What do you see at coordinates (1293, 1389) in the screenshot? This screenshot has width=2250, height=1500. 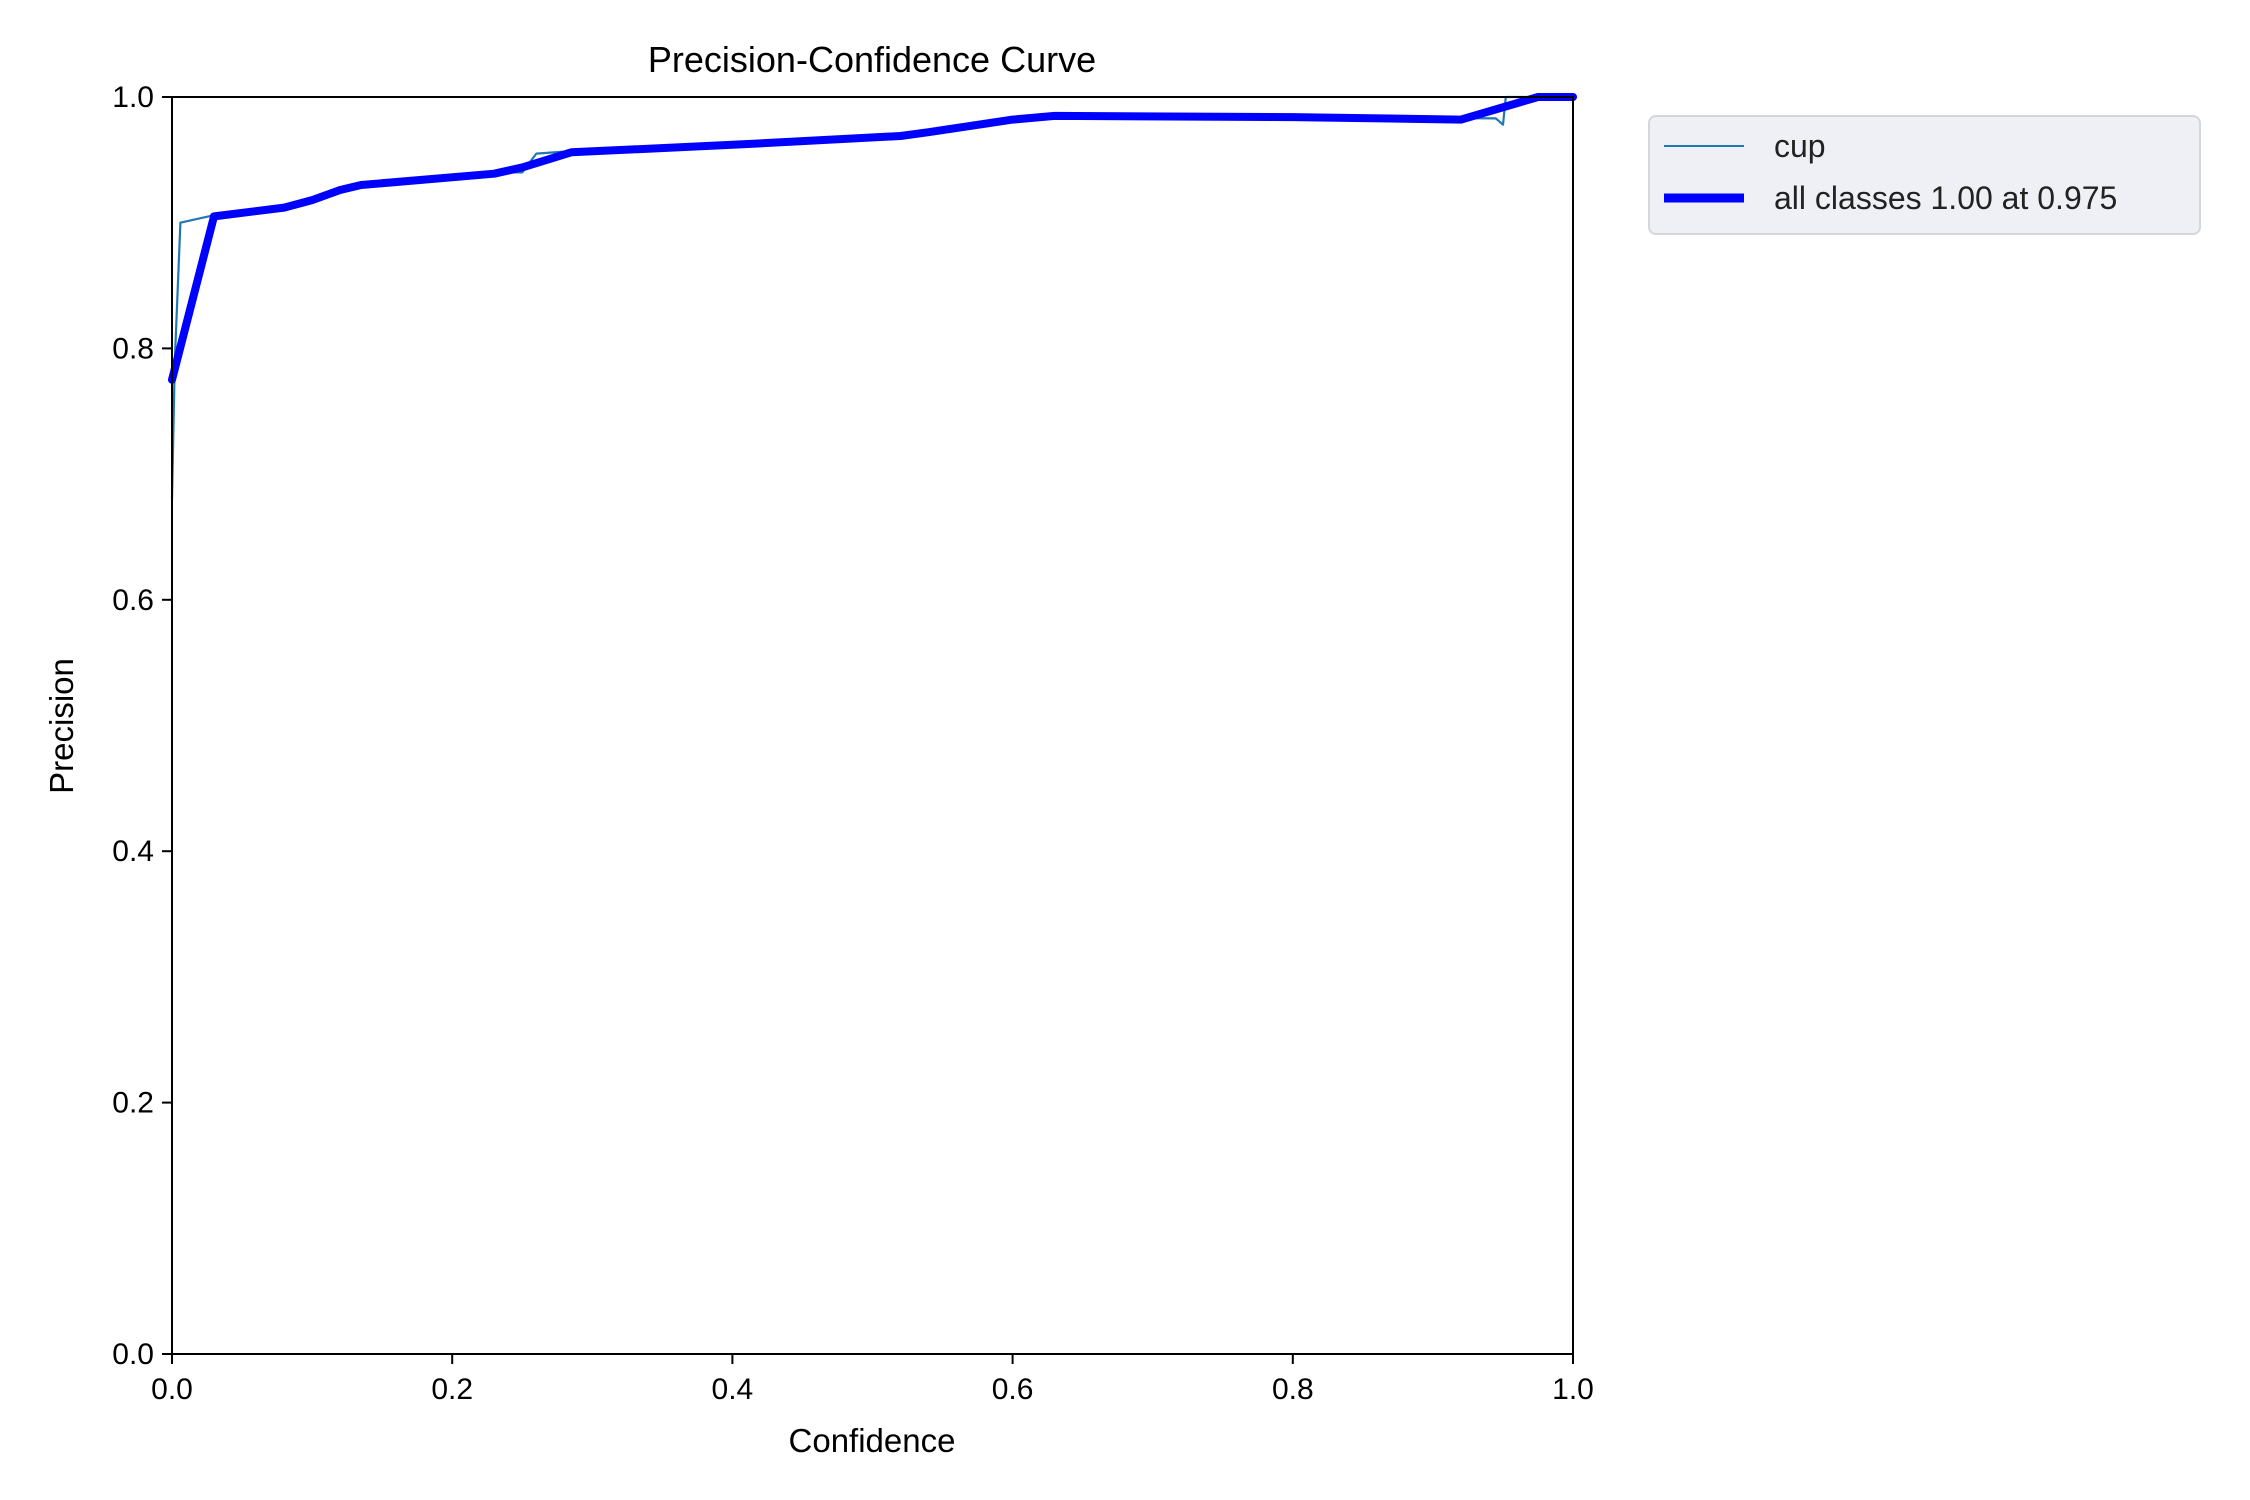 I see `x-tick-label: 0.8` at bounding box center [1293, 1389].